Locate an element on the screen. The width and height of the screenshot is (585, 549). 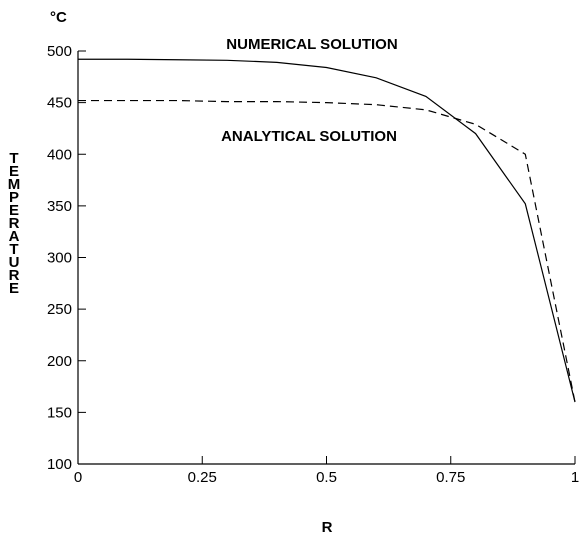
annotation: ANALYTICAL SOLUTION is located at coordinates (309, 136).